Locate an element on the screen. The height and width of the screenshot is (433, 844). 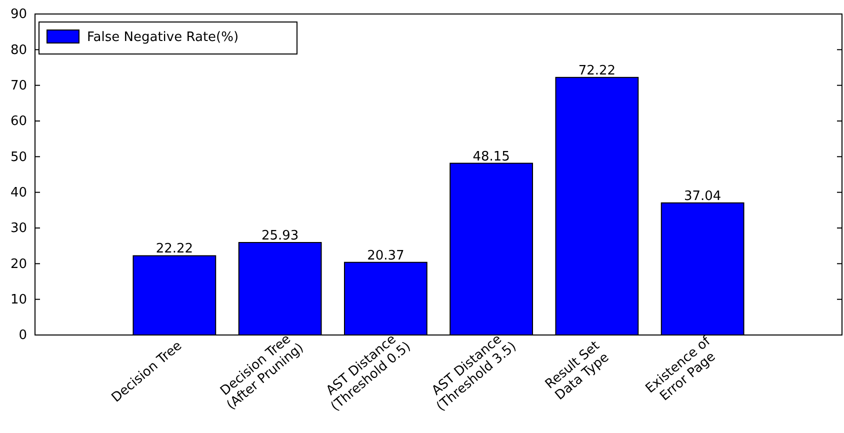
legend-label: False Negative Rate(%) is located at coordinates (163, 37).